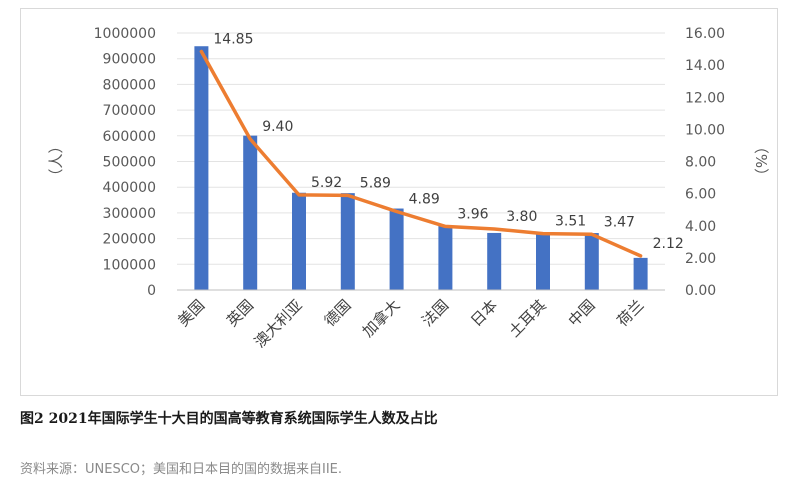  Describe the element at coordinates (125, 34) in the screenshot. I see `left-tick-label: 1000000` at that location.